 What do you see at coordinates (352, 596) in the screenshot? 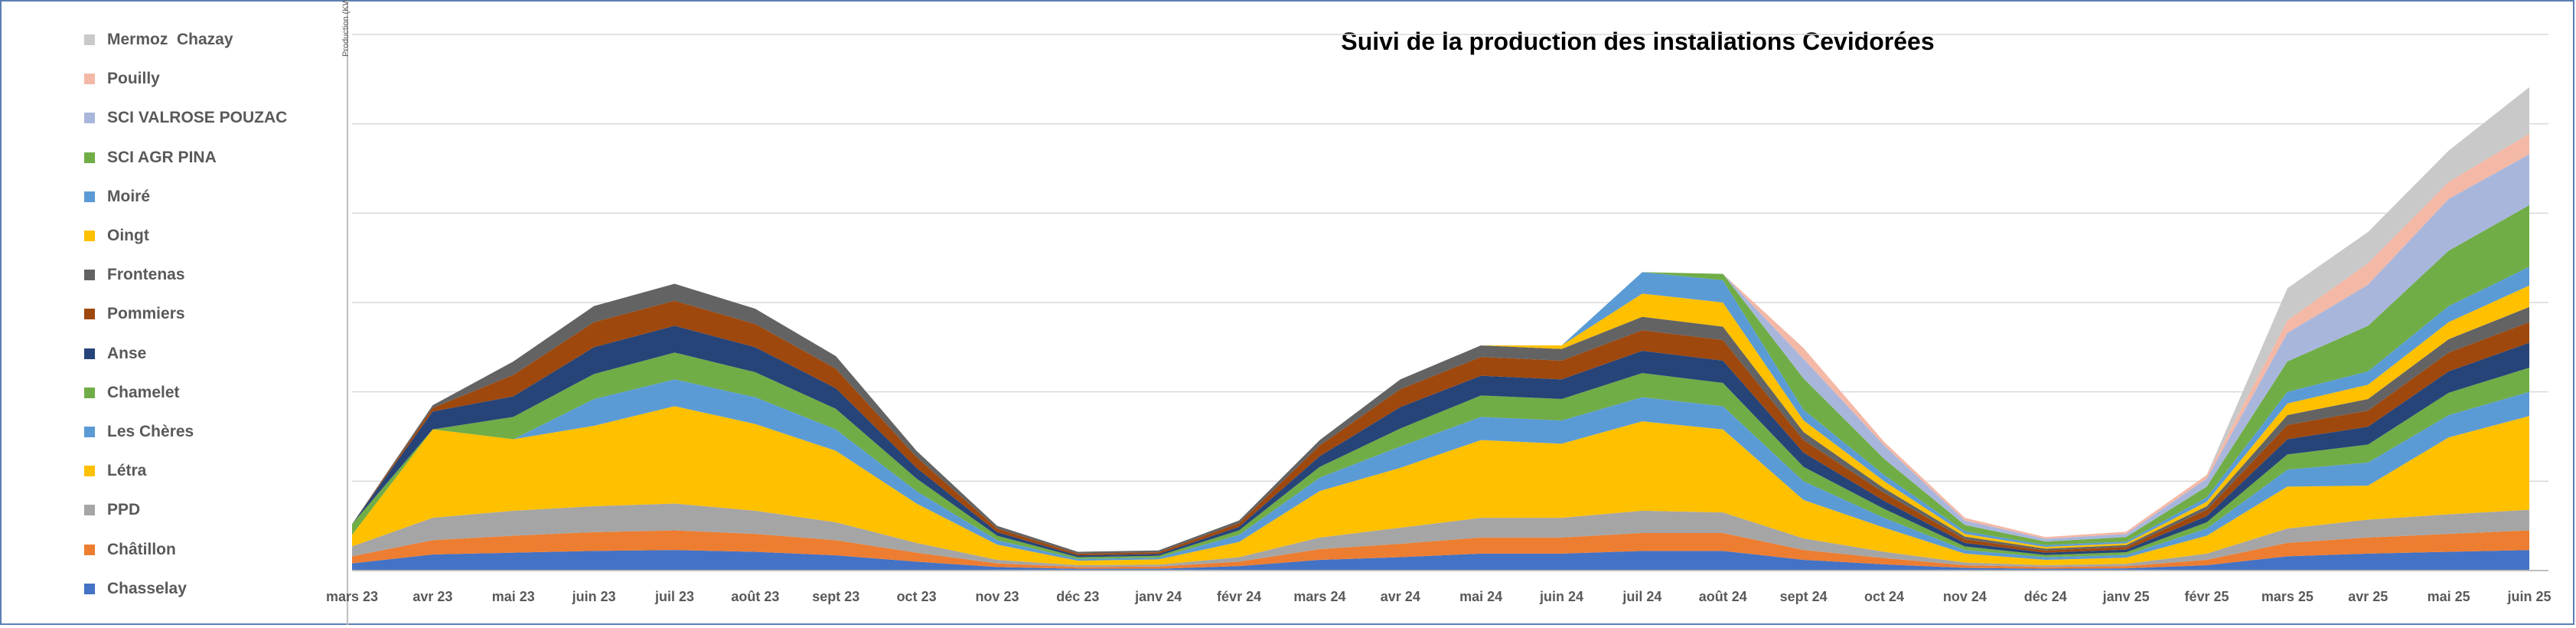
I see `x-tick-label: mars 23` at bounding box center [352, 596].